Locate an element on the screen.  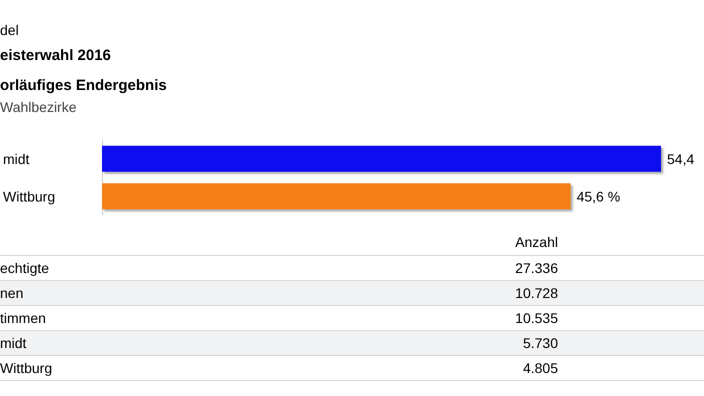
text: 5.730 is located at coordinates (540, 343).